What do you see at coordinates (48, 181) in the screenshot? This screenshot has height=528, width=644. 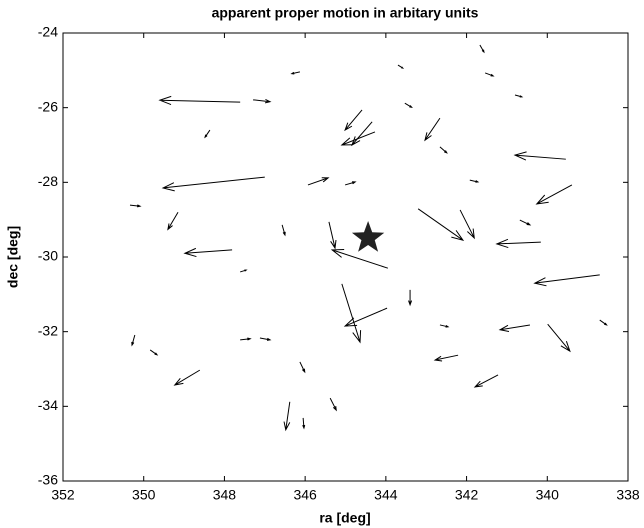 I see `y-tick-label: -28` at bounding box center [48, 181].